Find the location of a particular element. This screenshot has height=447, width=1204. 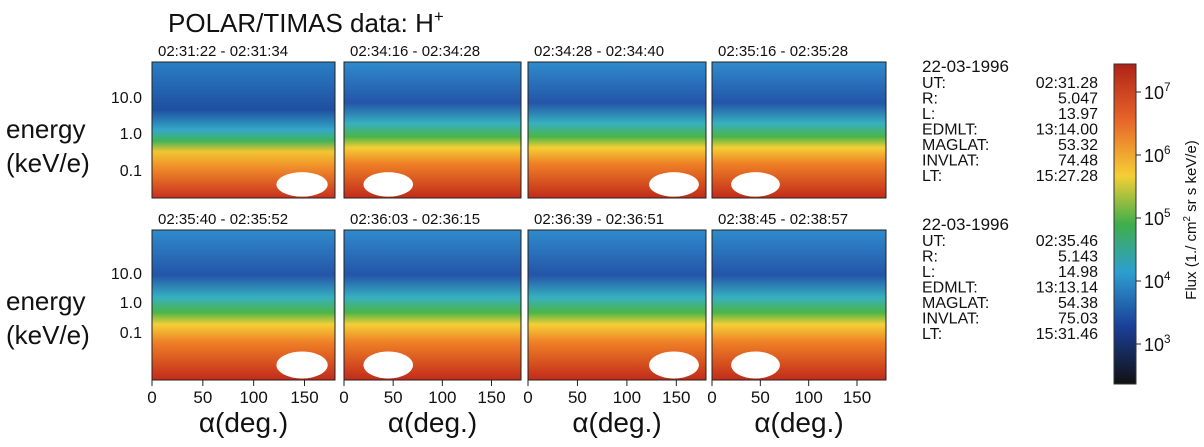

figure-title: POLAR/TIMAS data: H+ is located at coordinates (306, 22).